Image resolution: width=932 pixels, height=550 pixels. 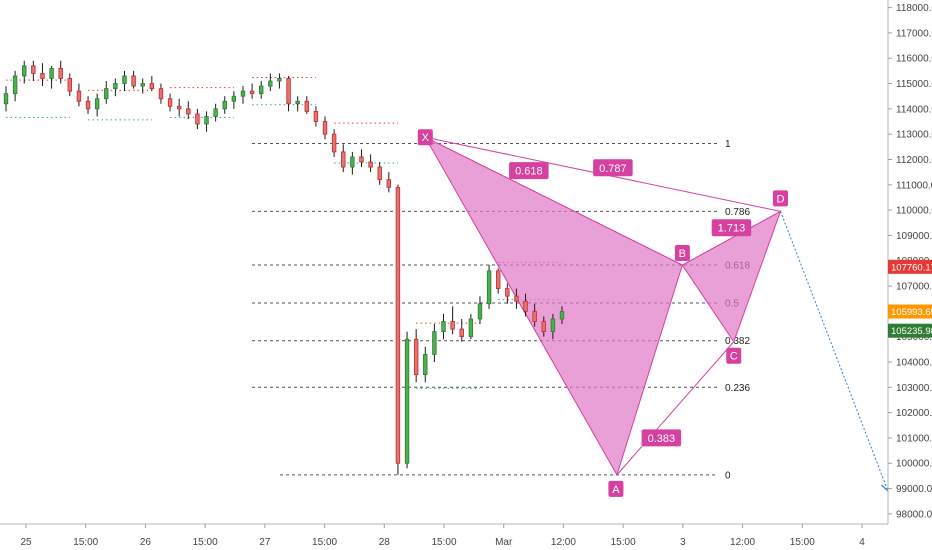 I want to click on ratio-label: 0.618, so click(x=529, y=172).